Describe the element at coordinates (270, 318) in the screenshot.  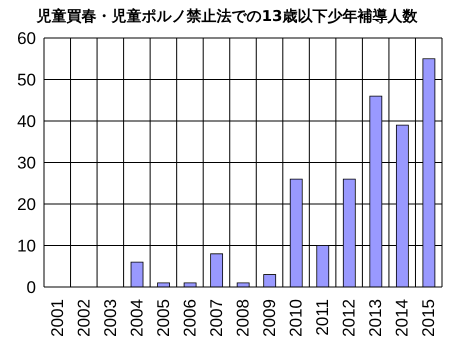
I see `x-tick-label: 2009` at that location.